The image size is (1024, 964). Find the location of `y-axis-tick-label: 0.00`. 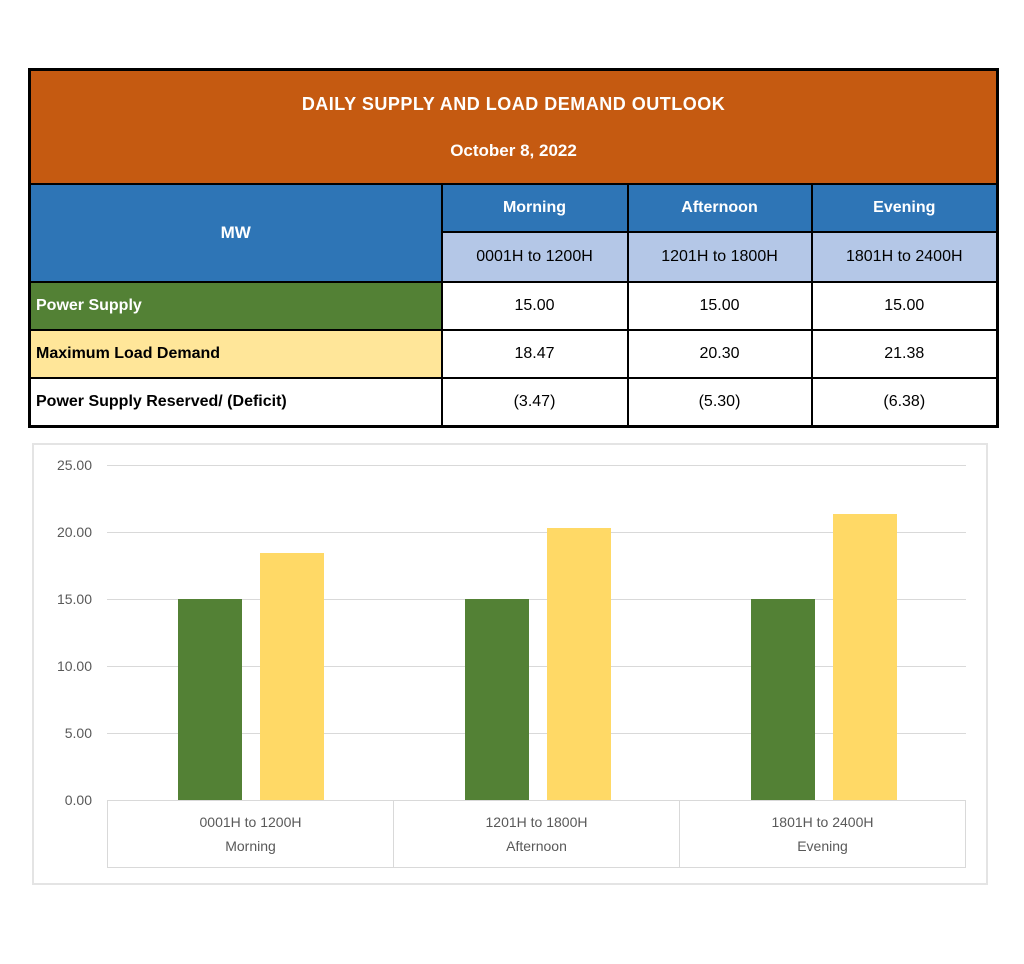

y-axis-tick-label: 0.00 is located at coordinates (78, 800).